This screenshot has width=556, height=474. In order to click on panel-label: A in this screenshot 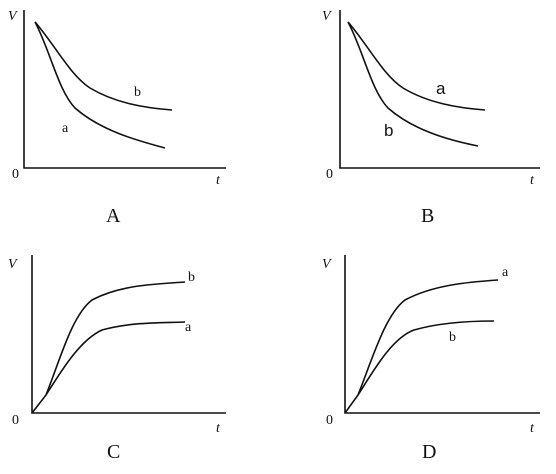, I will do `click(113, 216)`.